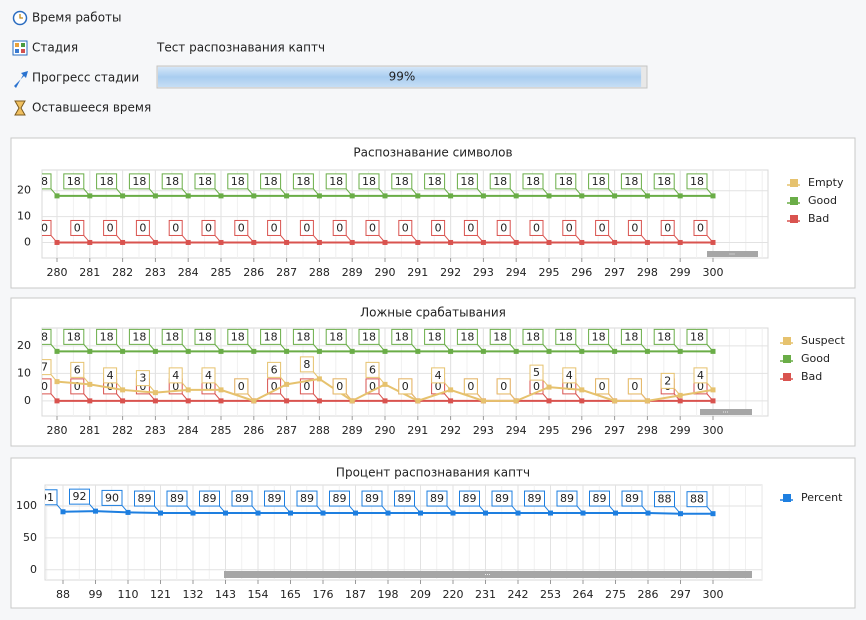 This screenshot has width=866, height=620. I want to click on data-label: 4, so click(110, 375).